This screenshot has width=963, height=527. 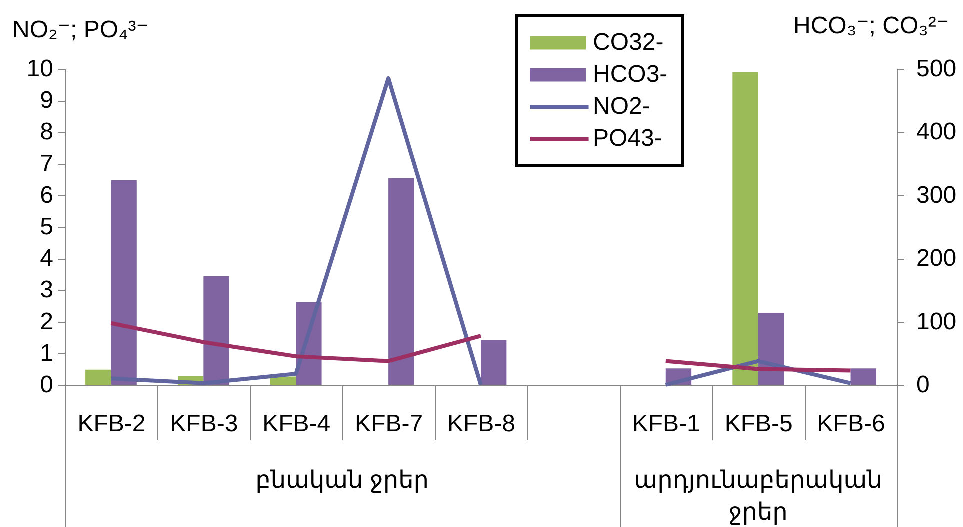 I want to click on y-tick-label: 6, so click(x=47, y=195).